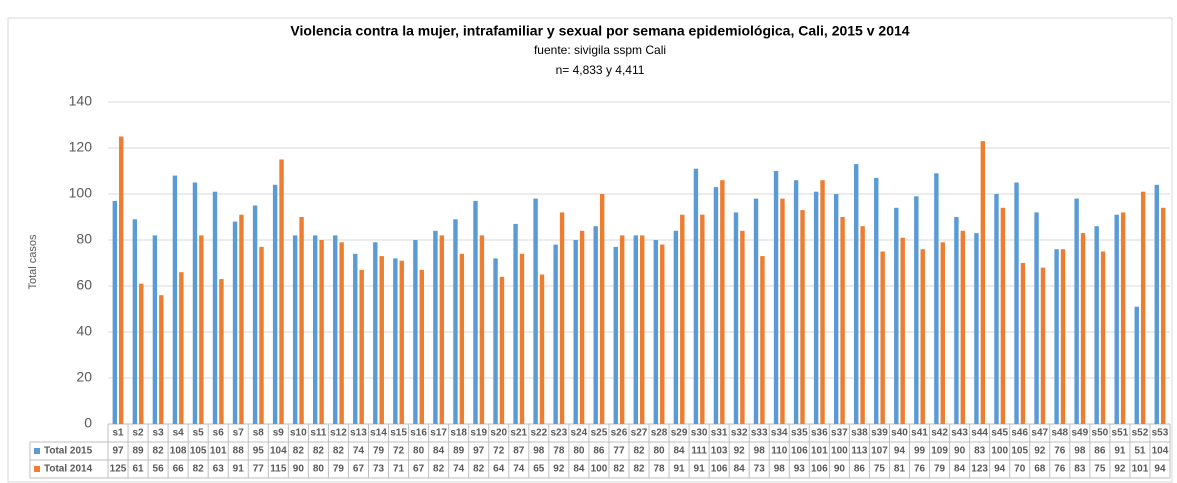 This screenshot has height=483, width=1177. What do you see at coordinates (37, 451) in the screenshot?
I see `legend-swatch` at bounding box center [37, 451].